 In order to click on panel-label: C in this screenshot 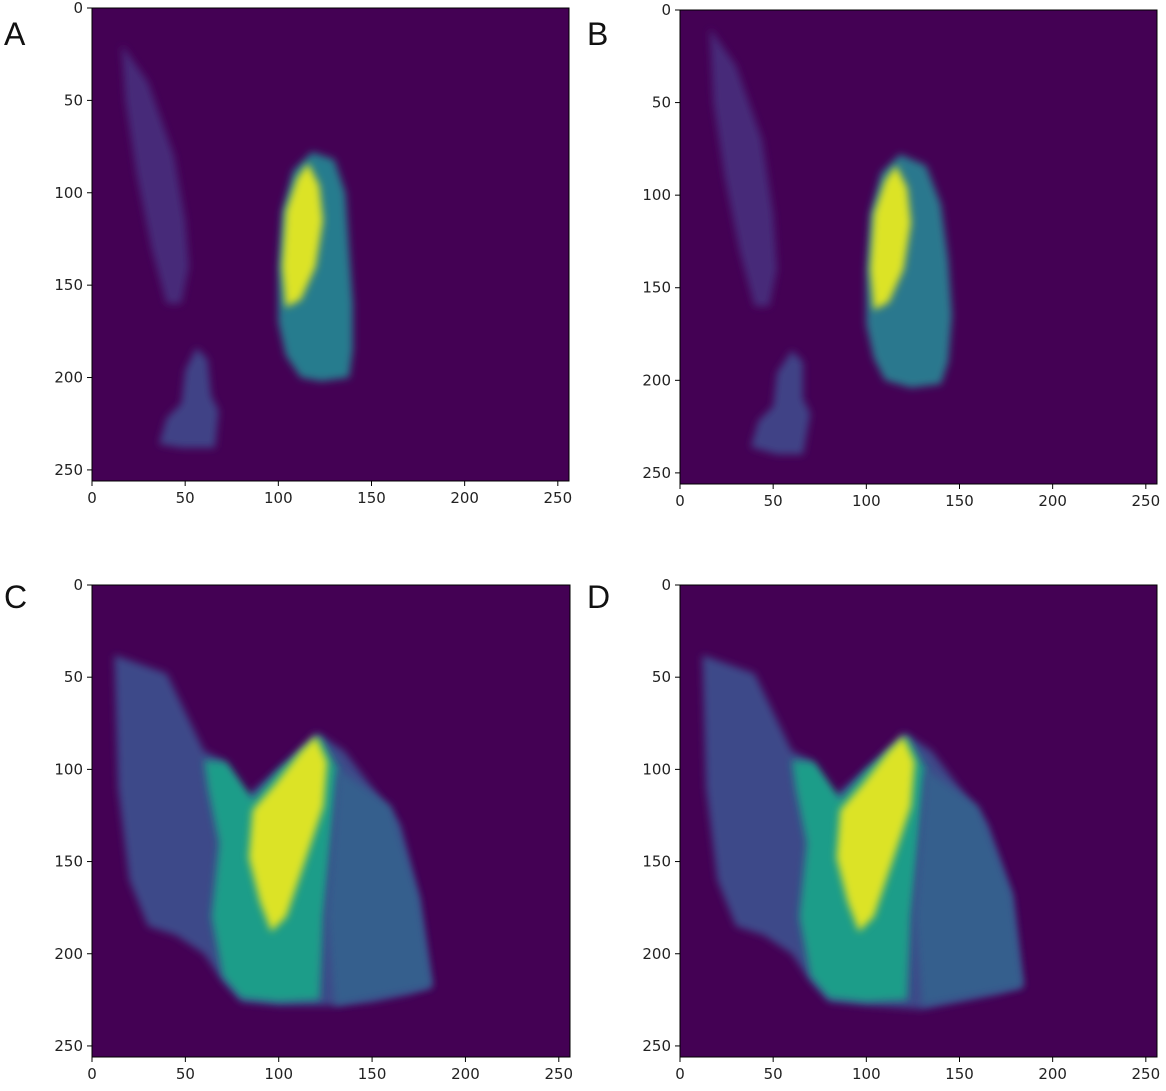, I will do `click(16, 597)`.